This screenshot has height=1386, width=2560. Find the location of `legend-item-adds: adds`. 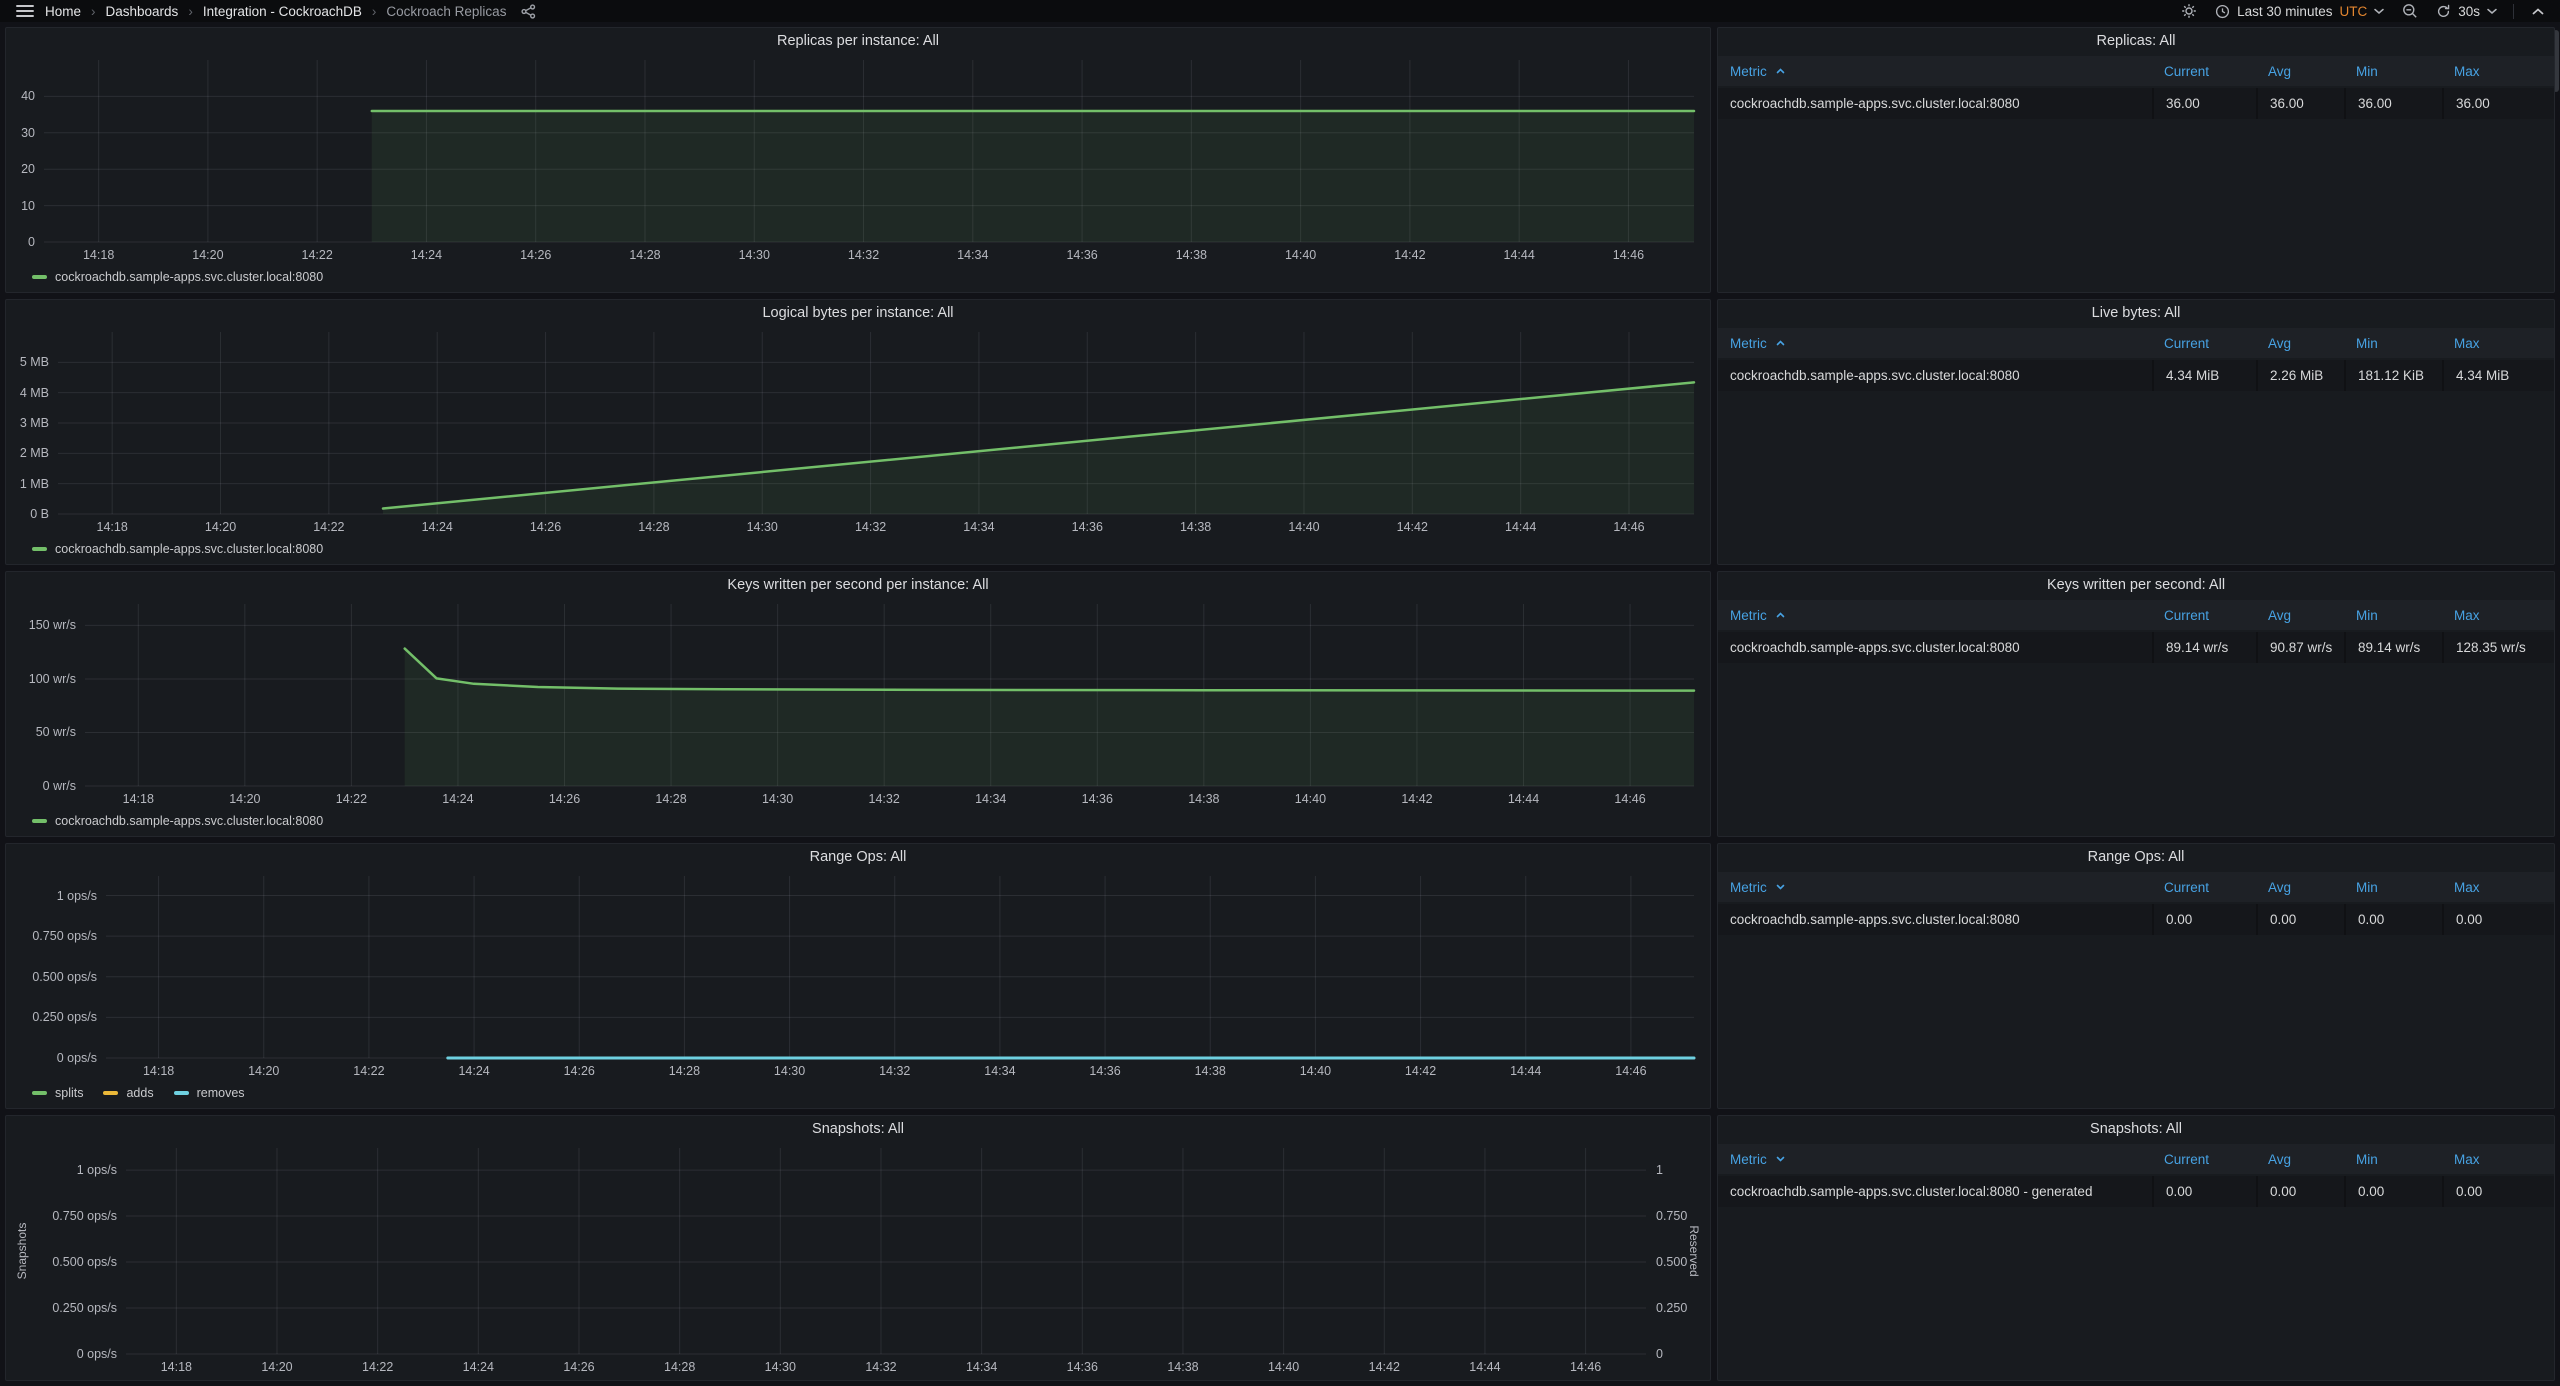

legend-item-adds: adds is located at coordinates (128, 1093).